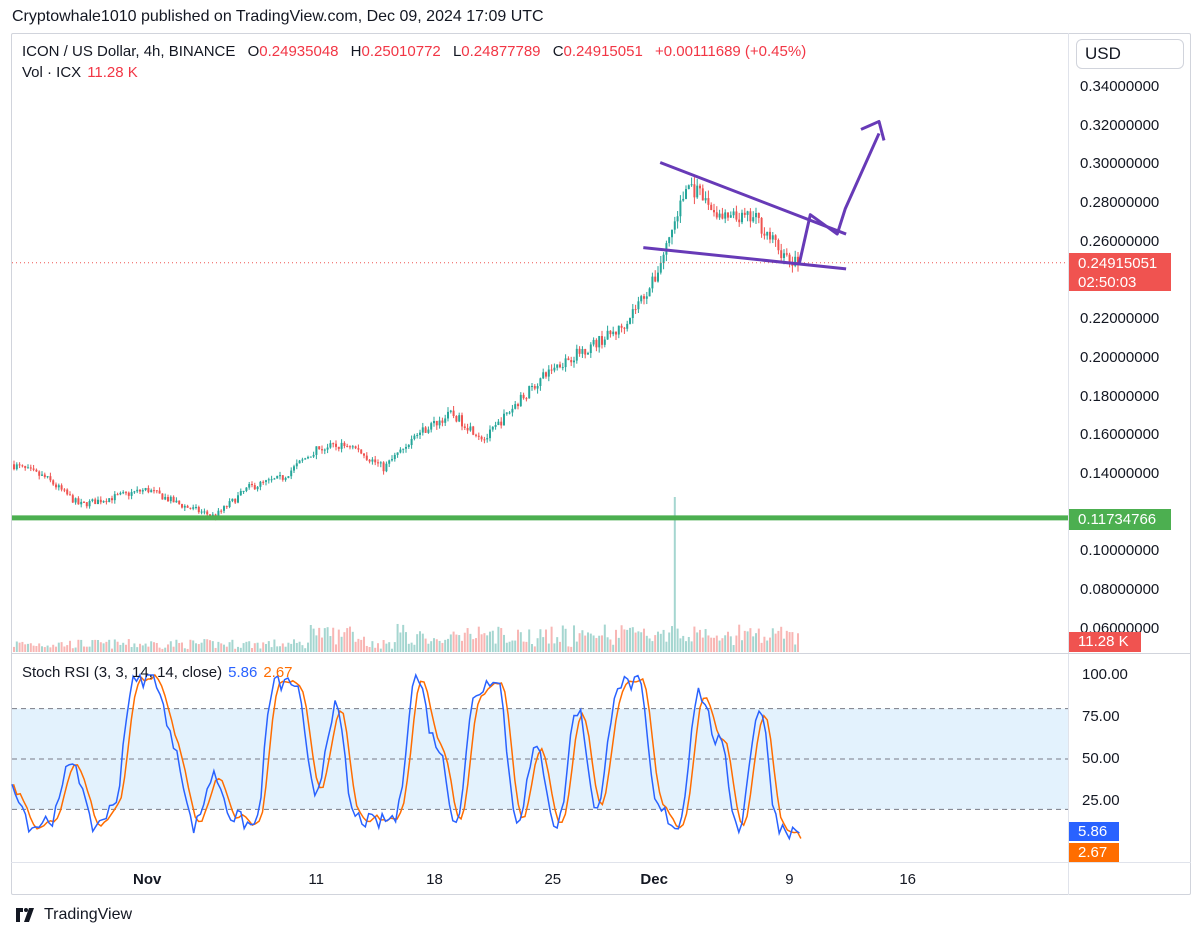  What do you see at coordinates (1130, 54) in the screenshot?
I see `currency-button: USD` at bounding box center [1130, 54].